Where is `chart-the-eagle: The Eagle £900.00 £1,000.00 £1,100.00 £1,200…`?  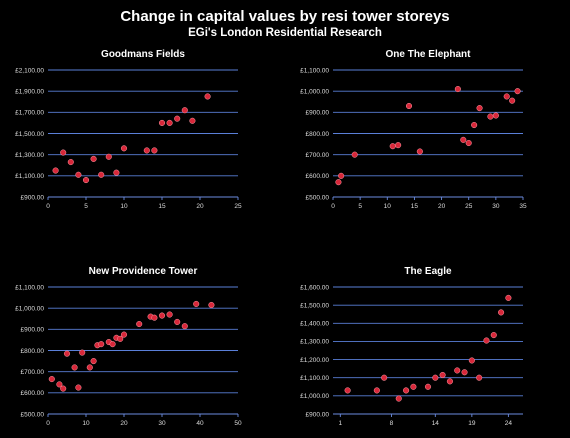
chart-the-eagle: The Eagle £900.00 £1,000.00 £1,100.00 £1,200… is located at coordinates (411, 346).